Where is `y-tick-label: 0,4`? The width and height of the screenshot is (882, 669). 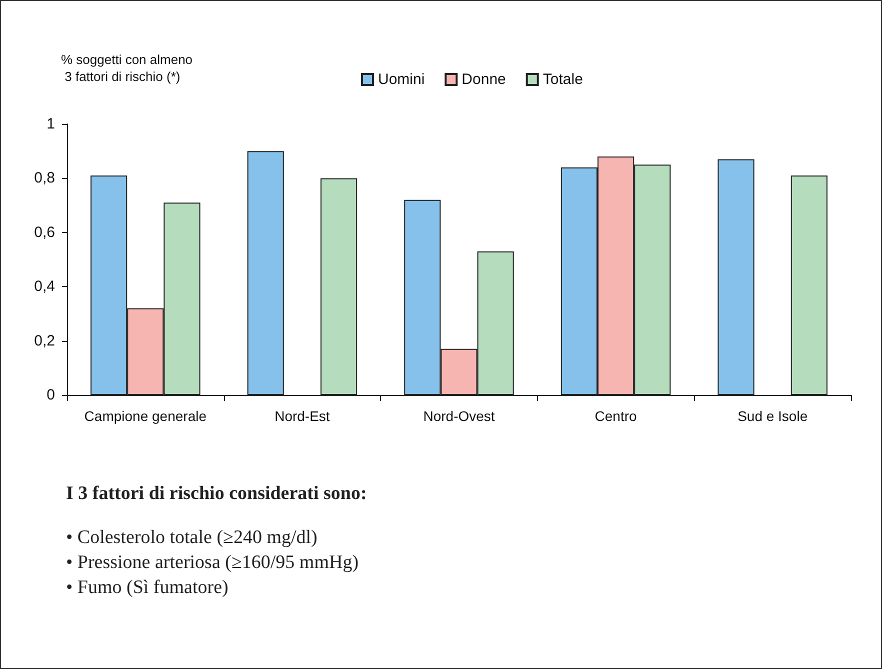
y-tick-label: 0,4 is located at coordinates (44, 287).